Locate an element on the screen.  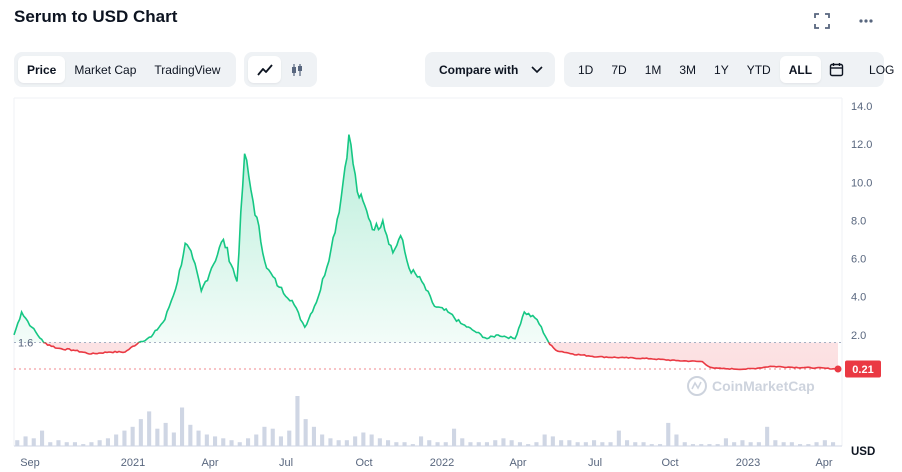
tab-market-cap: Market Cap is located at coordinates (105, 69).